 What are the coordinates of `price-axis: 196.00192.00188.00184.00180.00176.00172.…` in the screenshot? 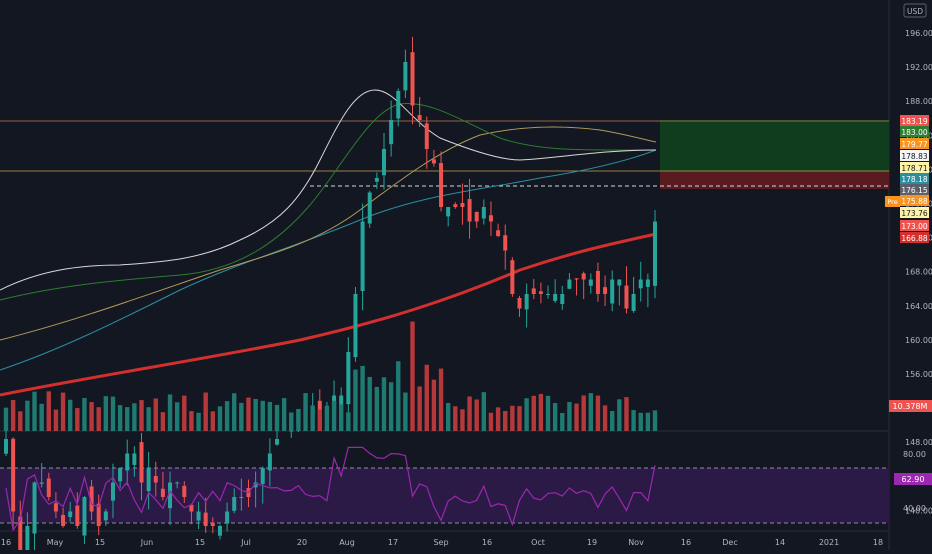 It's located at (918, 272).